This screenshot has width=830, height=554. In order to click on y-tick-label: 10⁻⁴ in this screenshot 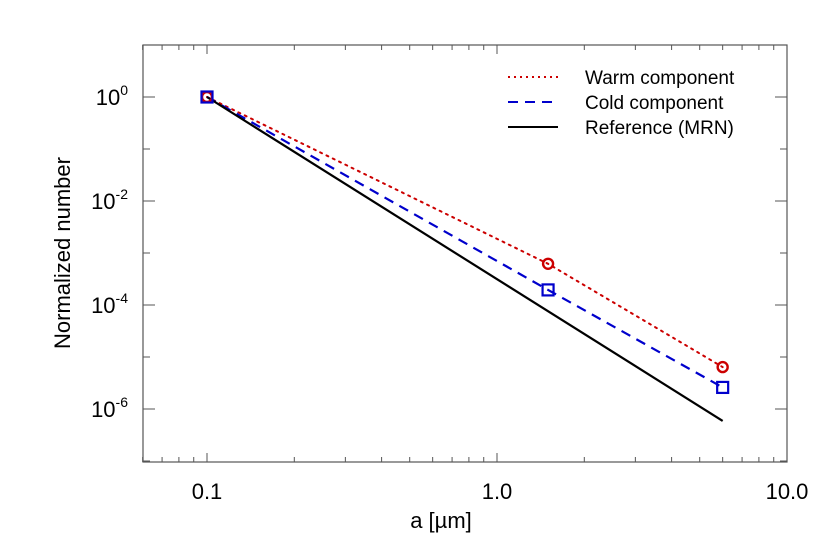, I will do `click(109, 304)`.